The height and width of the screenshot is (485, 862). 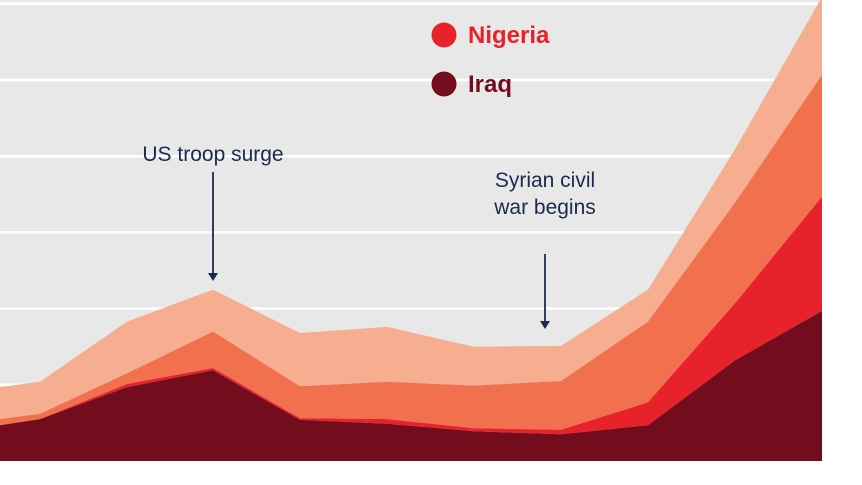 What do you see at coordinates (509, 35) in the screenshot?
I see `legend-label-nigeria: Nigeria` at bounding box center [509, 35].